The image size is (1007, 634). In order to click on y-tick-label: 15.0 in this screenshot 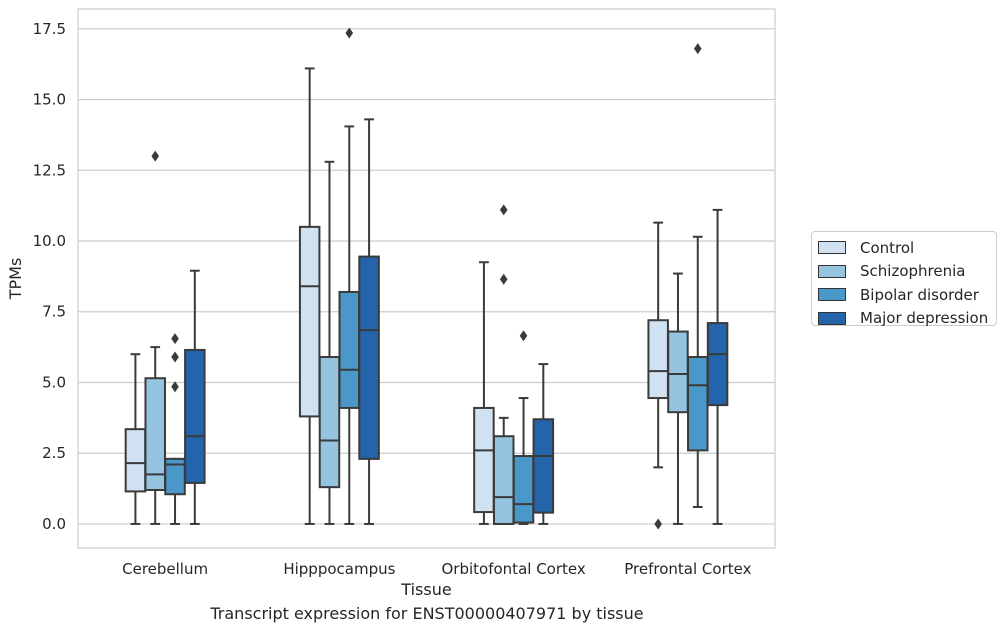, I will do `click(49, 100)`.